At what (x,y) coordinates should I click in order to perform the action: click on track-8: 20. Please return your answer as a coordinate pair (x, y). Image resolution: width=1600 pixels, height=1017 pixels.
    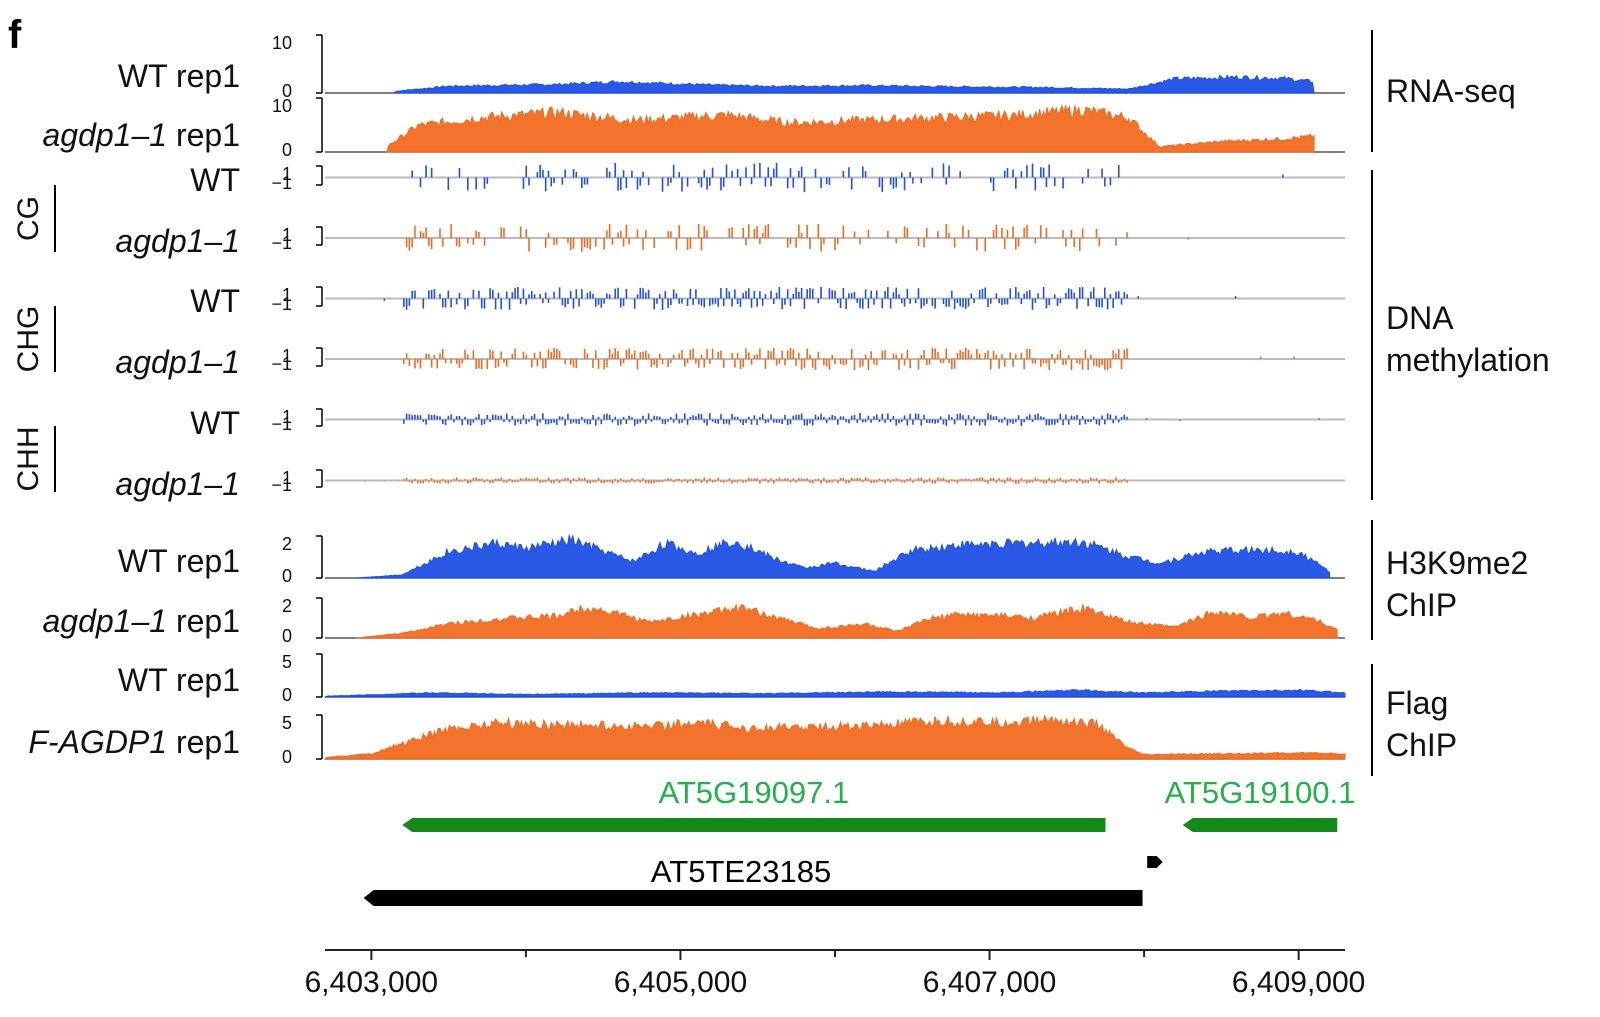
    Looking at the image, I should click on (813, 559).